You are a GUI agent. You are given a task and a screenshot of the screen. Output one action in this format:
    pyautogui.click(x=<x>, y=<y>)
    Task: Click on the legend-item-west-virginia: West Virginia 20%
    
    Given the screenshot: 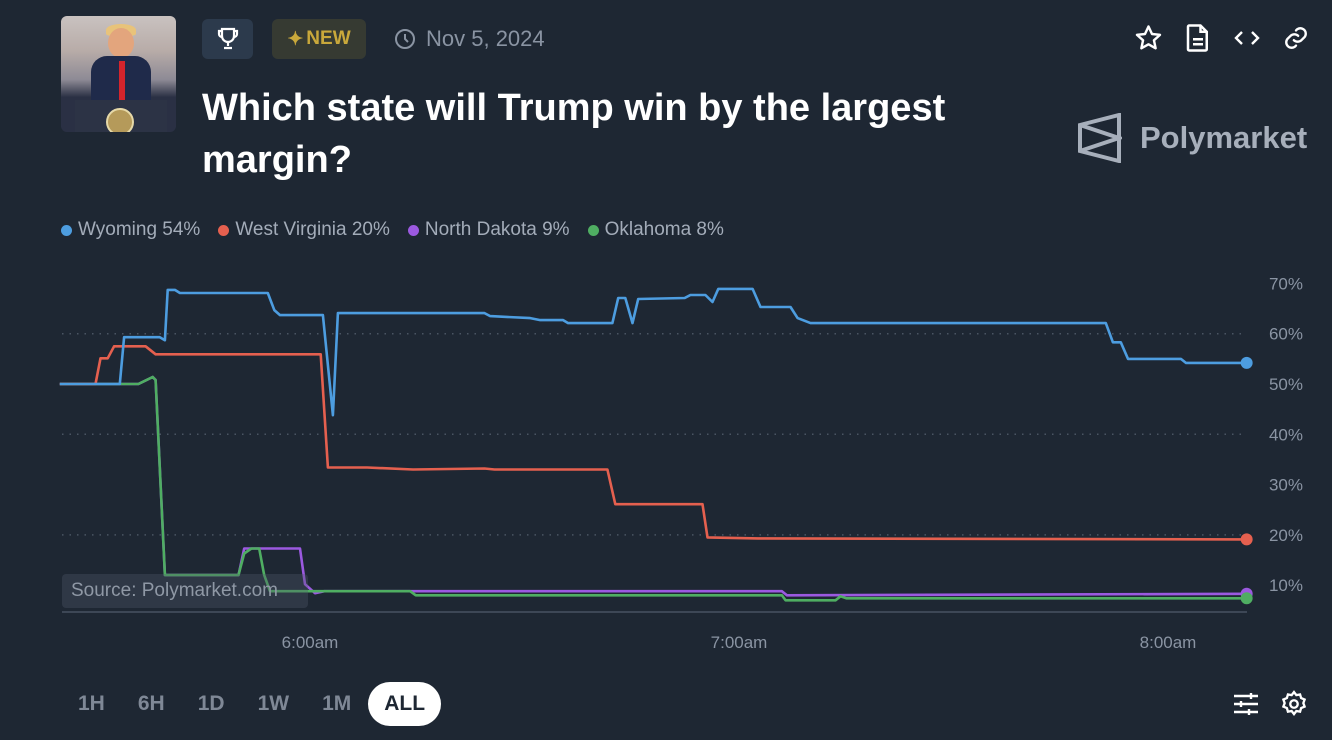 What is the action you would take?
    pyautogui.click(x=304, y=230)
    